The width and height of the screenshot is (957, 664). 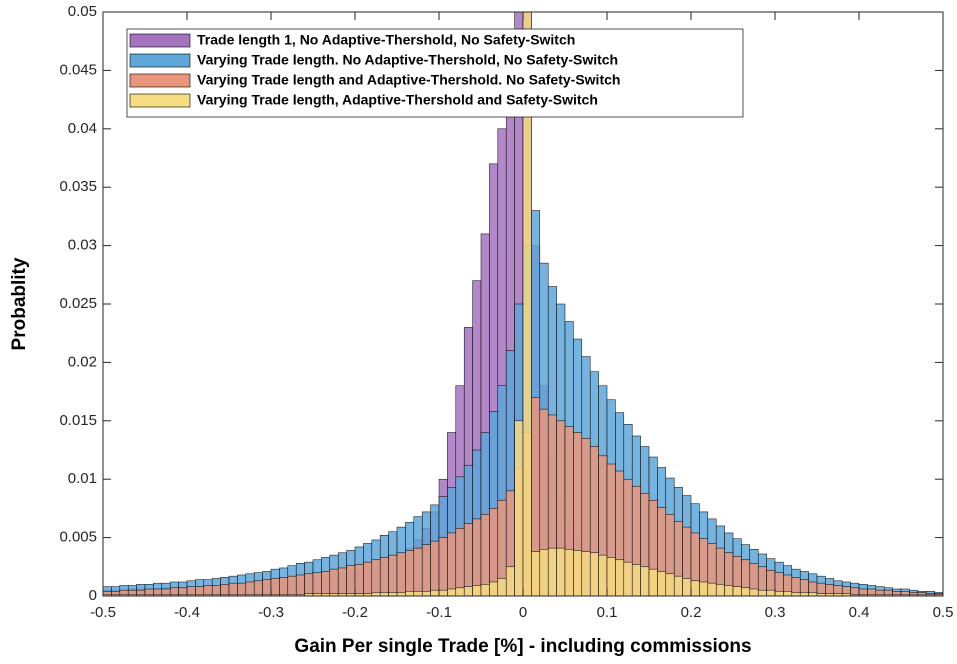 What do you see at coordinates (78, 420) in the screenshot?
I see `y-tick-label: 0.015` at bounding box center [78, 420].